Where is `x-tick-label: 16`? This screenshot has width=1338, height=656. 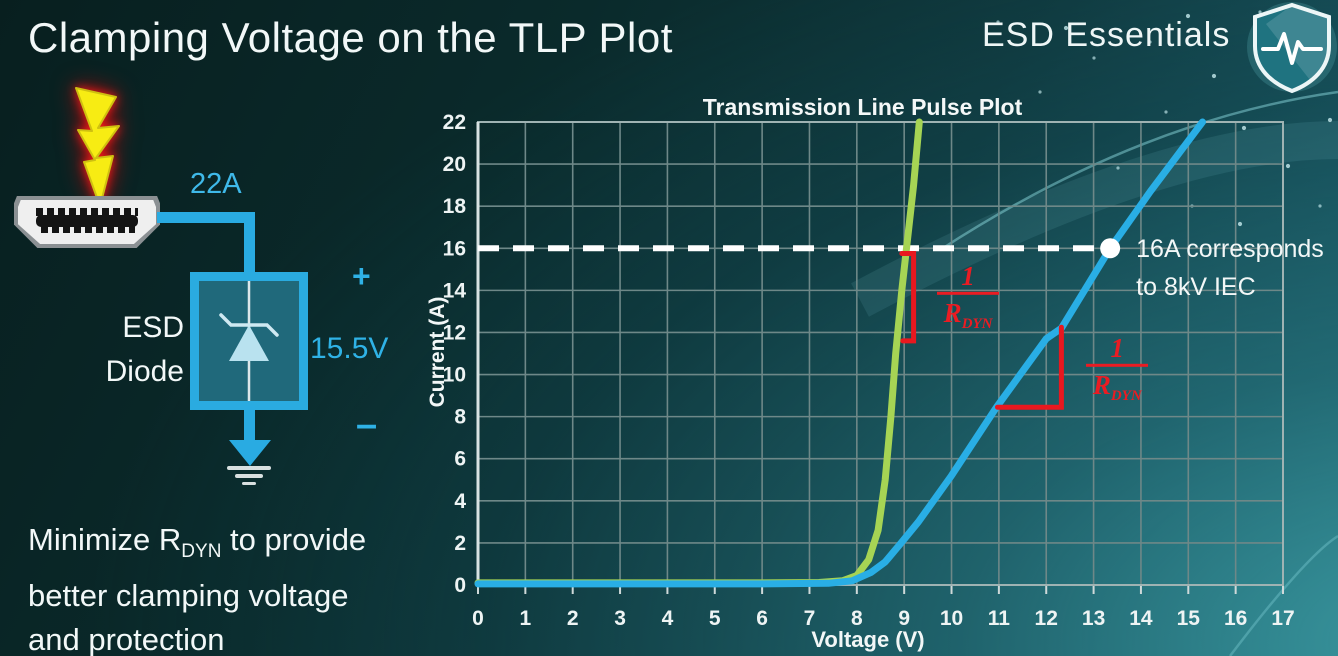 x-tick-label: 16 is located at coordinates (1235, 618).